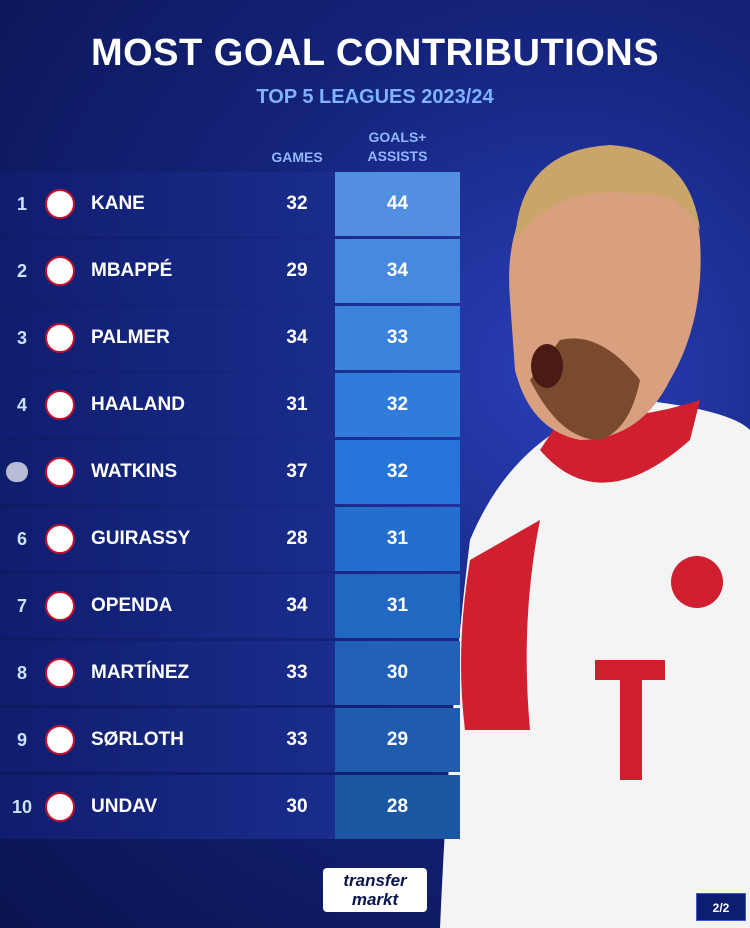 This screenshot has width=750, height=928. Describe the element at coordinates (118, 203) in the screenshot. I see `player-name: KANE` at that location.